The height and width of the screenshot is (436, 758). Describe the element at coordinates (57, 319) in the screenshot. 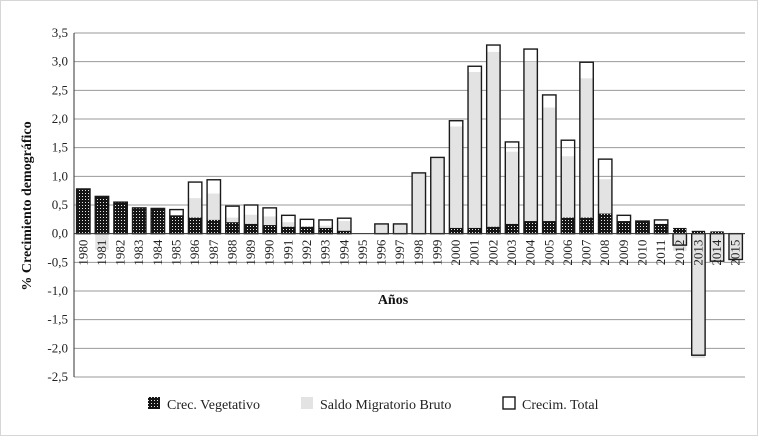

I see `y-tick-label: -1,5` at that location.